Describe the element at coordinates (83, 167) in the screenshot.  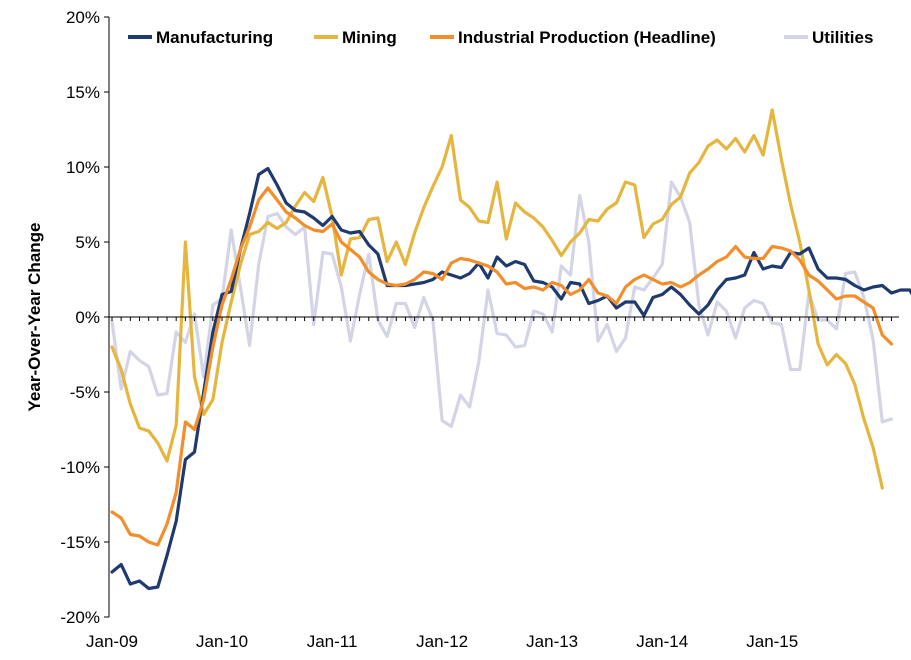
I see `y-tick-label: 10%` at that location.